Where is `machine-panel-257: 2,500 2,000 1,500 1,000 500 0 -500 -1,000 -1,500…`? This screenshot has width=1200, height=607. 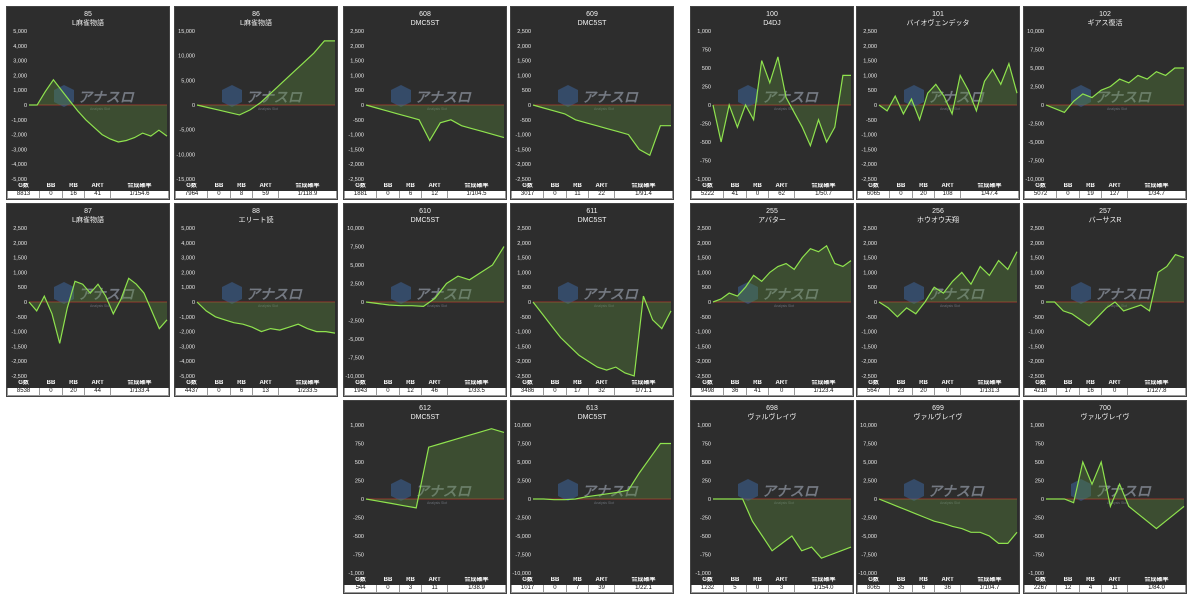
machine-panel-257: 2,500 2,000 1,500 1,000 500 0 -500 -1,000 -1,500… is located at coordinates (1105, 300).